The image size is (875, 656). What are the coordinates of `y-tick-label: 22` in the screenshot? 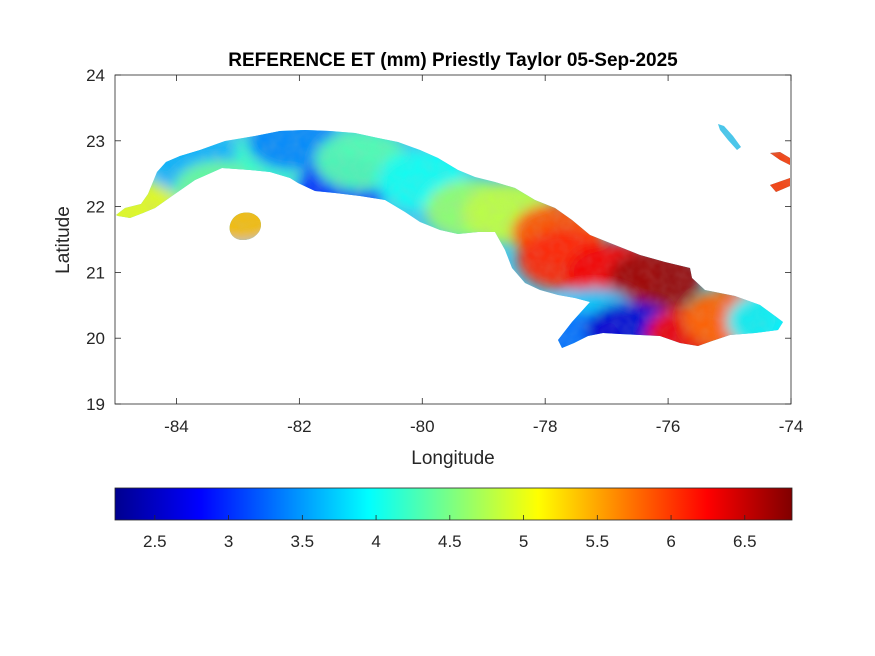 It's located at (95, 207).